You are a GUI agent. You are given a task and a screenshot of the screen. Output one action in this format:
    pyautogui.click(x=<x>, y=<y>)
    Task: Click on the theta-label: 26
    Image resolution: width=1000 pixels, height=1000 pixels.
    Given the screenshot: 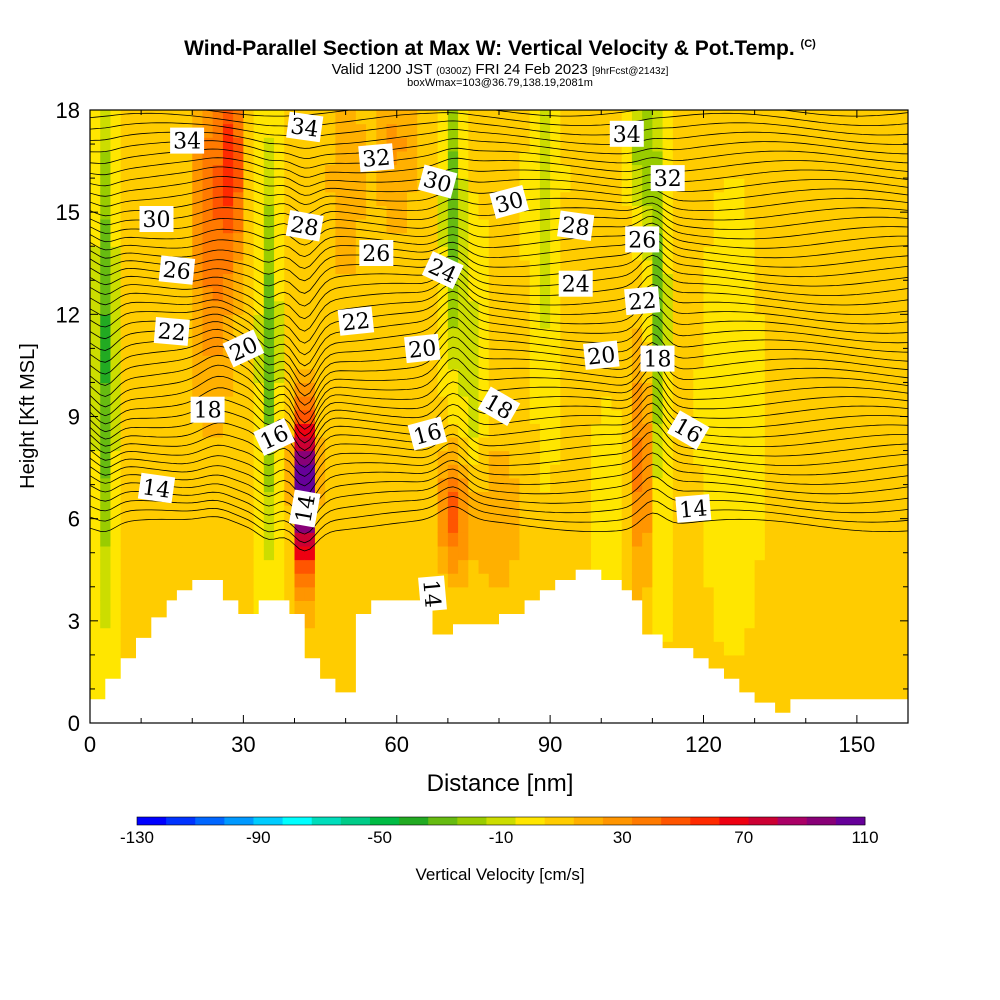 What is the action you would take?
    pyautogui.click(x=376, y=253)
    